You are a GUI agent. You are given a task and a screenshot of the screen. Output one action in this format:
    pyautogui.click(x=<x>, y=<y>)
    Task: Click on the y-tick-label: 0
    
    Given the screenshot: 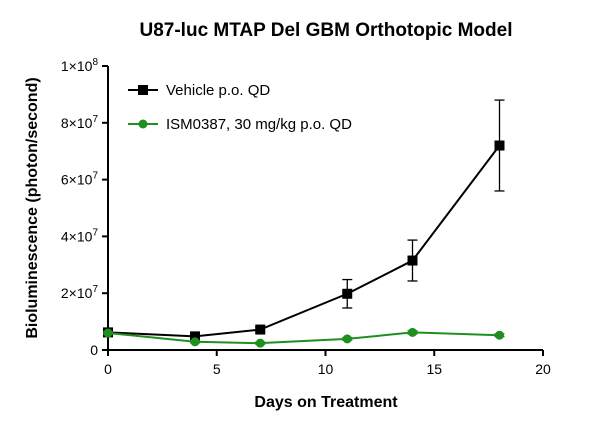 What is the action you would take?
    pyautogui.click(x=94, y=350)
    